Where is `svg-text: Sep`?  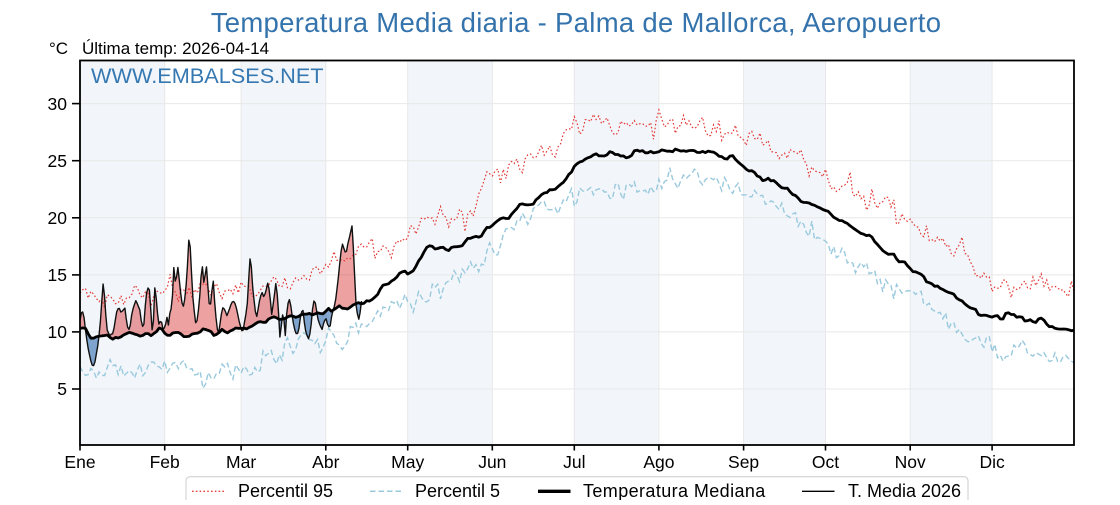
svg-text: Sep is located at coordinates (743, 462).